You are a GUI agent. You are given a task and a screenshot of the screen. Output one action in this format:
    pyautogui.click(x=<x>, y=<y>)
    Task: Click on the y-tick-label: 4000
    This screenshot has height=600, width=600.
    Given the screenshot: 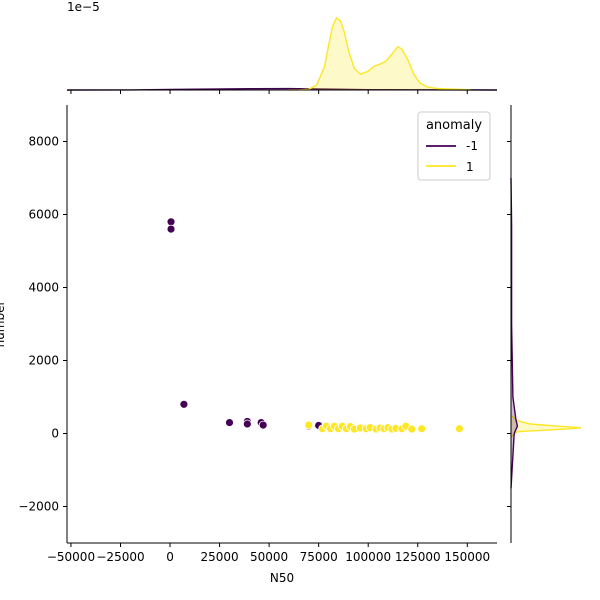 What is the action you would take?
    pyautogui.click(x=43, y=288)
    